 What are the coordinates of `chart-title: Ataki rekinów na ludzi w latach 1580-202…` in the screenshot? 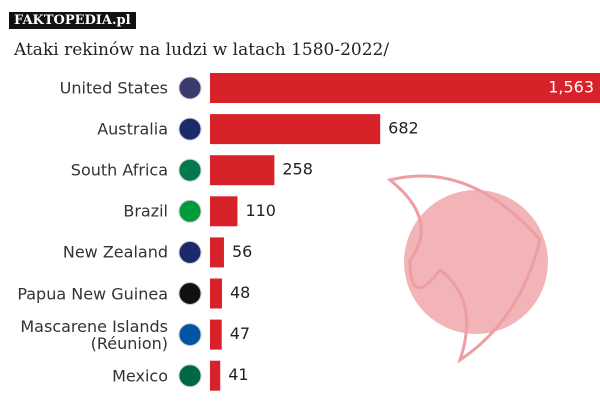 It's located at (202, 50).